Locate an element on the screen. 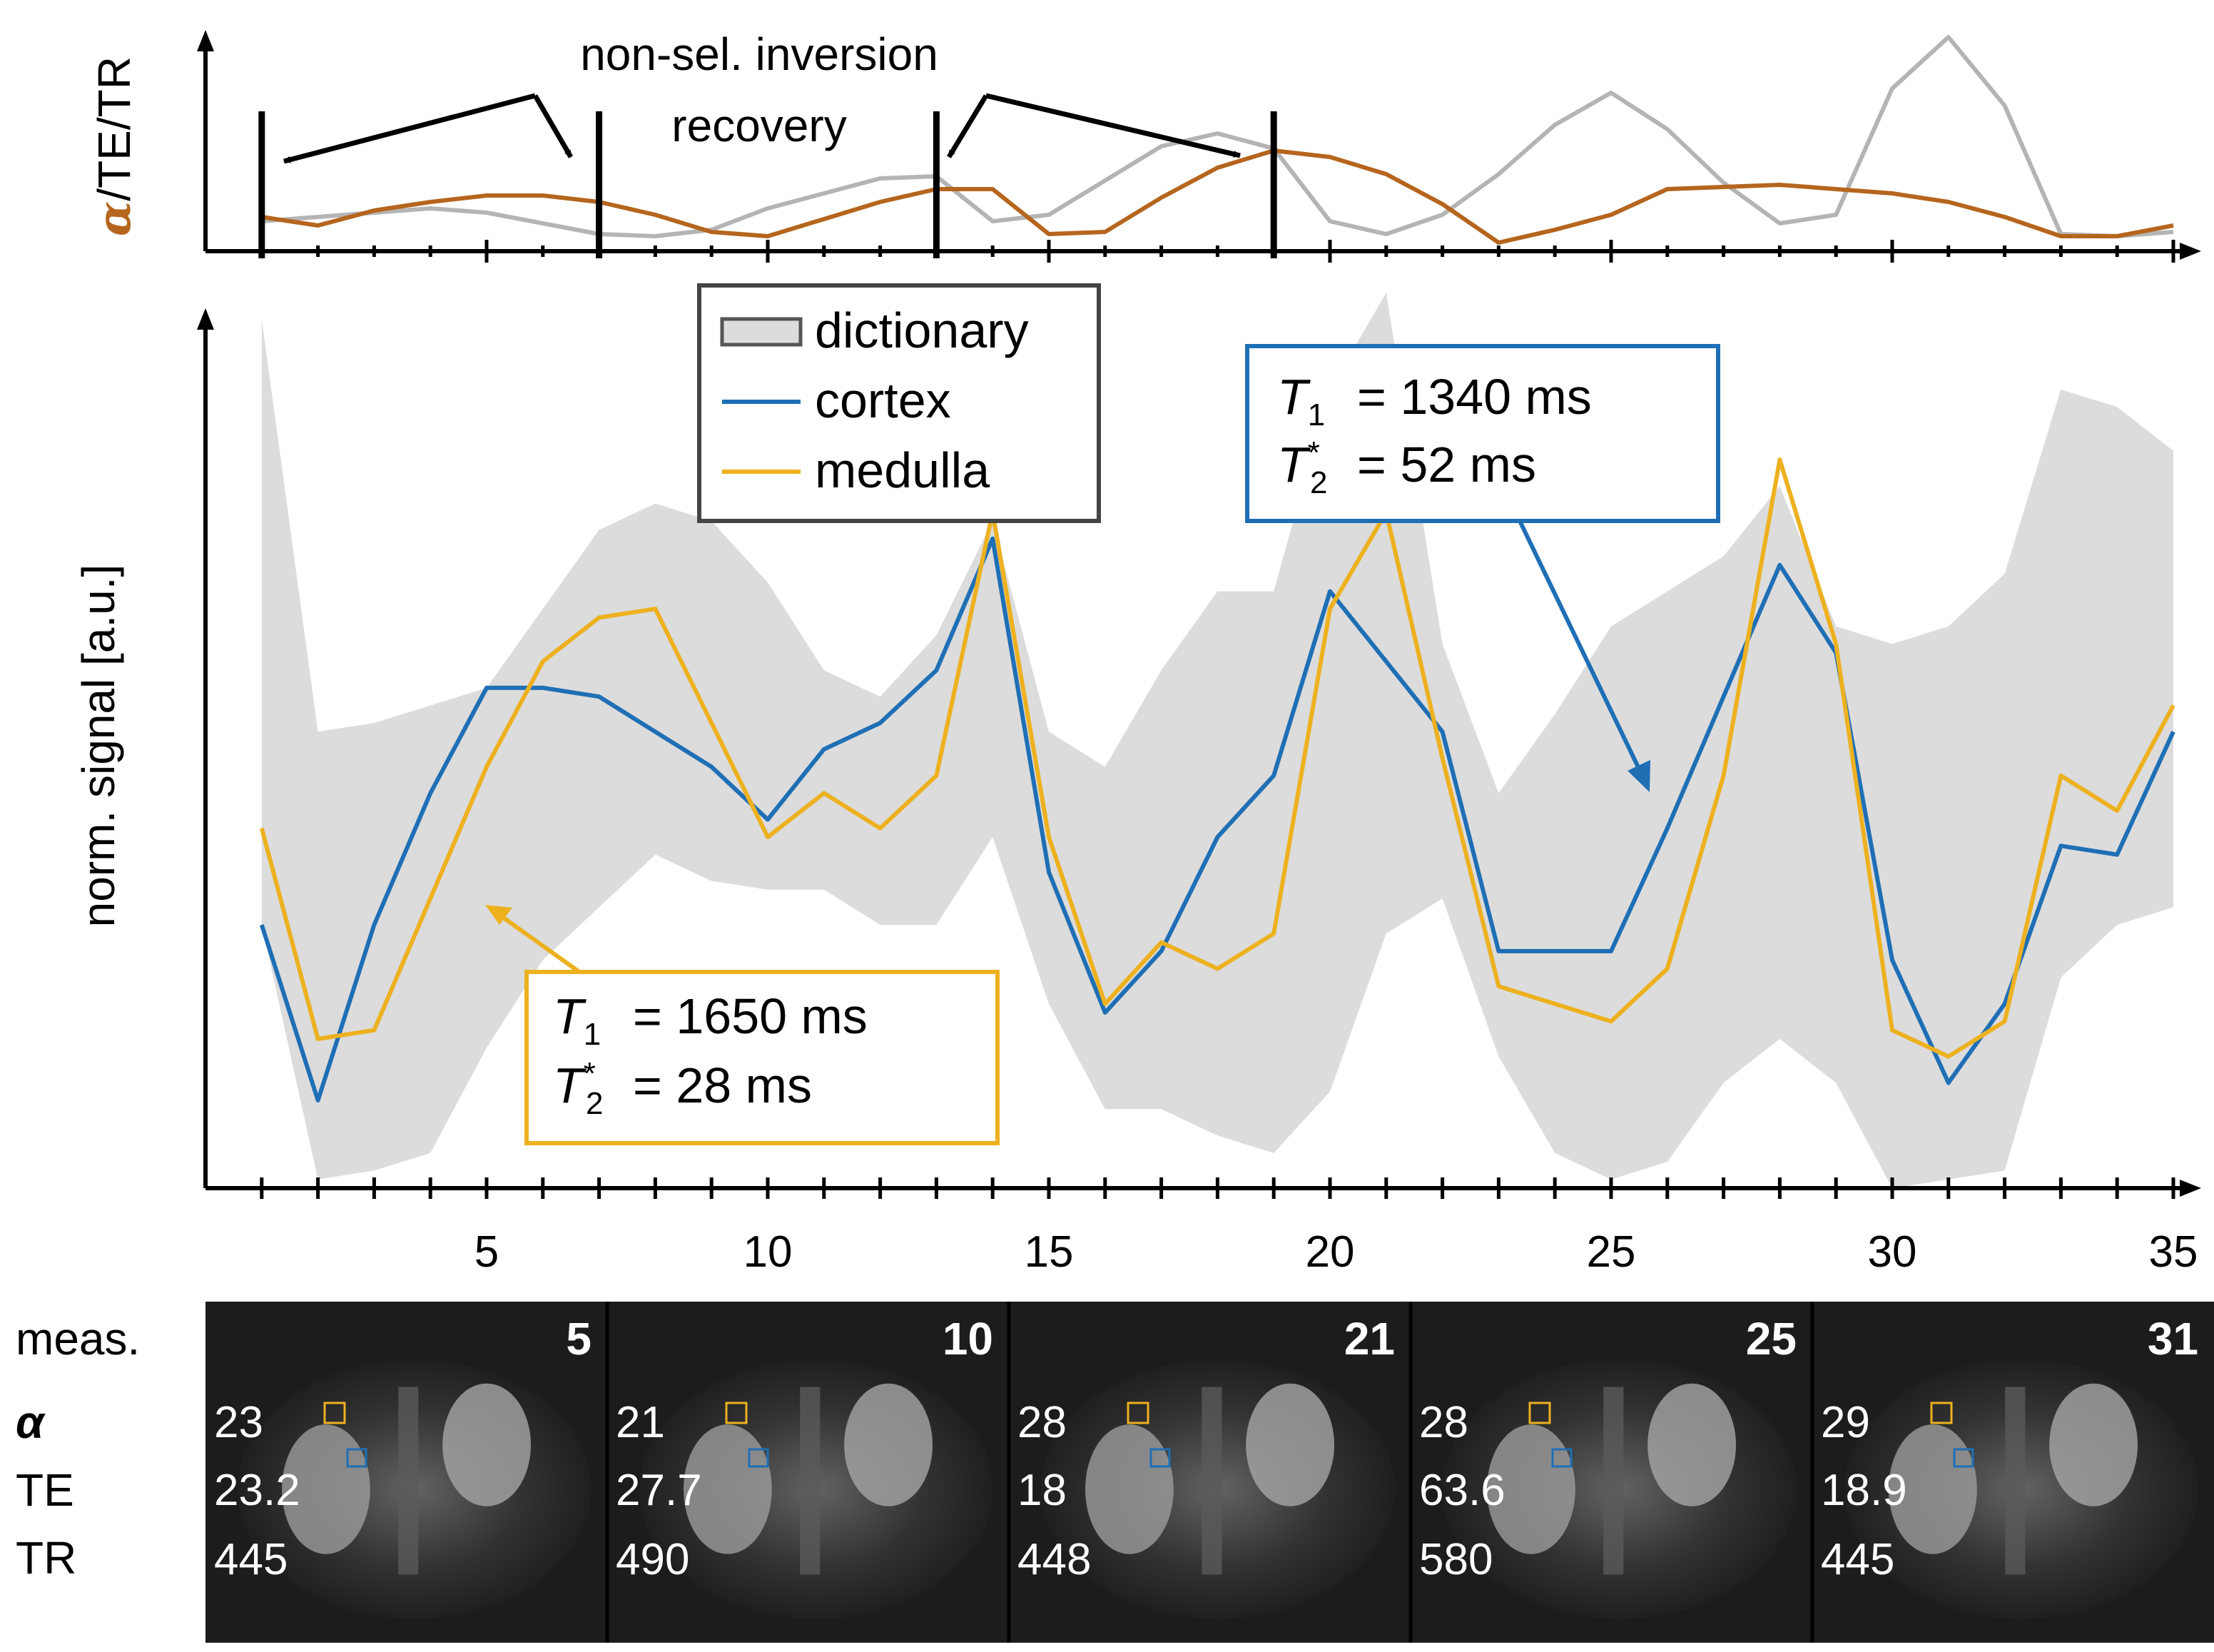 This screenshot has width=2214, height=1652. main-x-tick-label-10: 10 is located at coordinates (768, 1252).